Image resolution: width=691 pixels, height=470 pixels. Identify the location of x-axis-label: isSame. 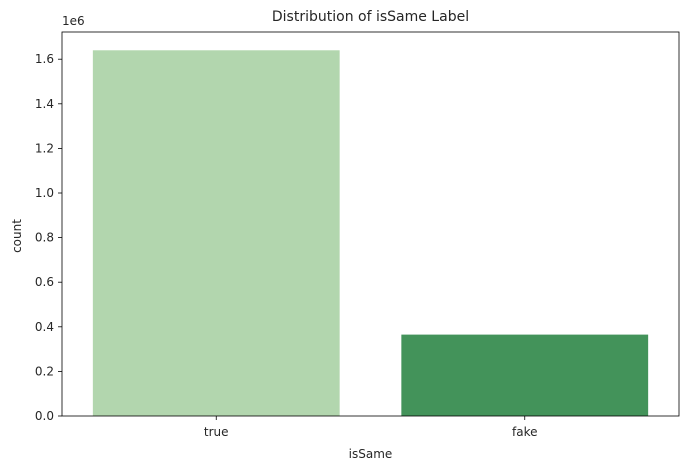
(371, 454).